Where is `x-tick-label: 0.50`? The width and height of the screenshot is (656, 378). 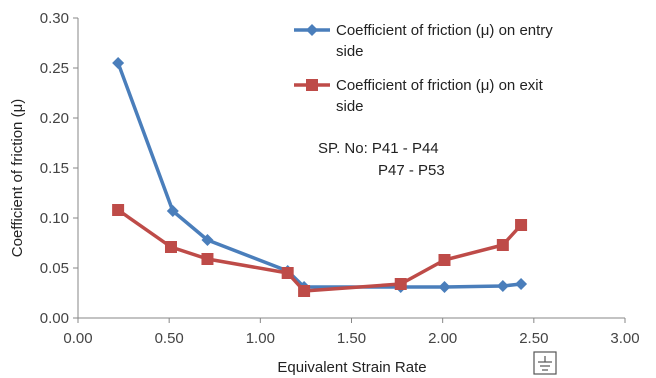 x-tick-label: 0.50 is located at coordinates (169, 338).